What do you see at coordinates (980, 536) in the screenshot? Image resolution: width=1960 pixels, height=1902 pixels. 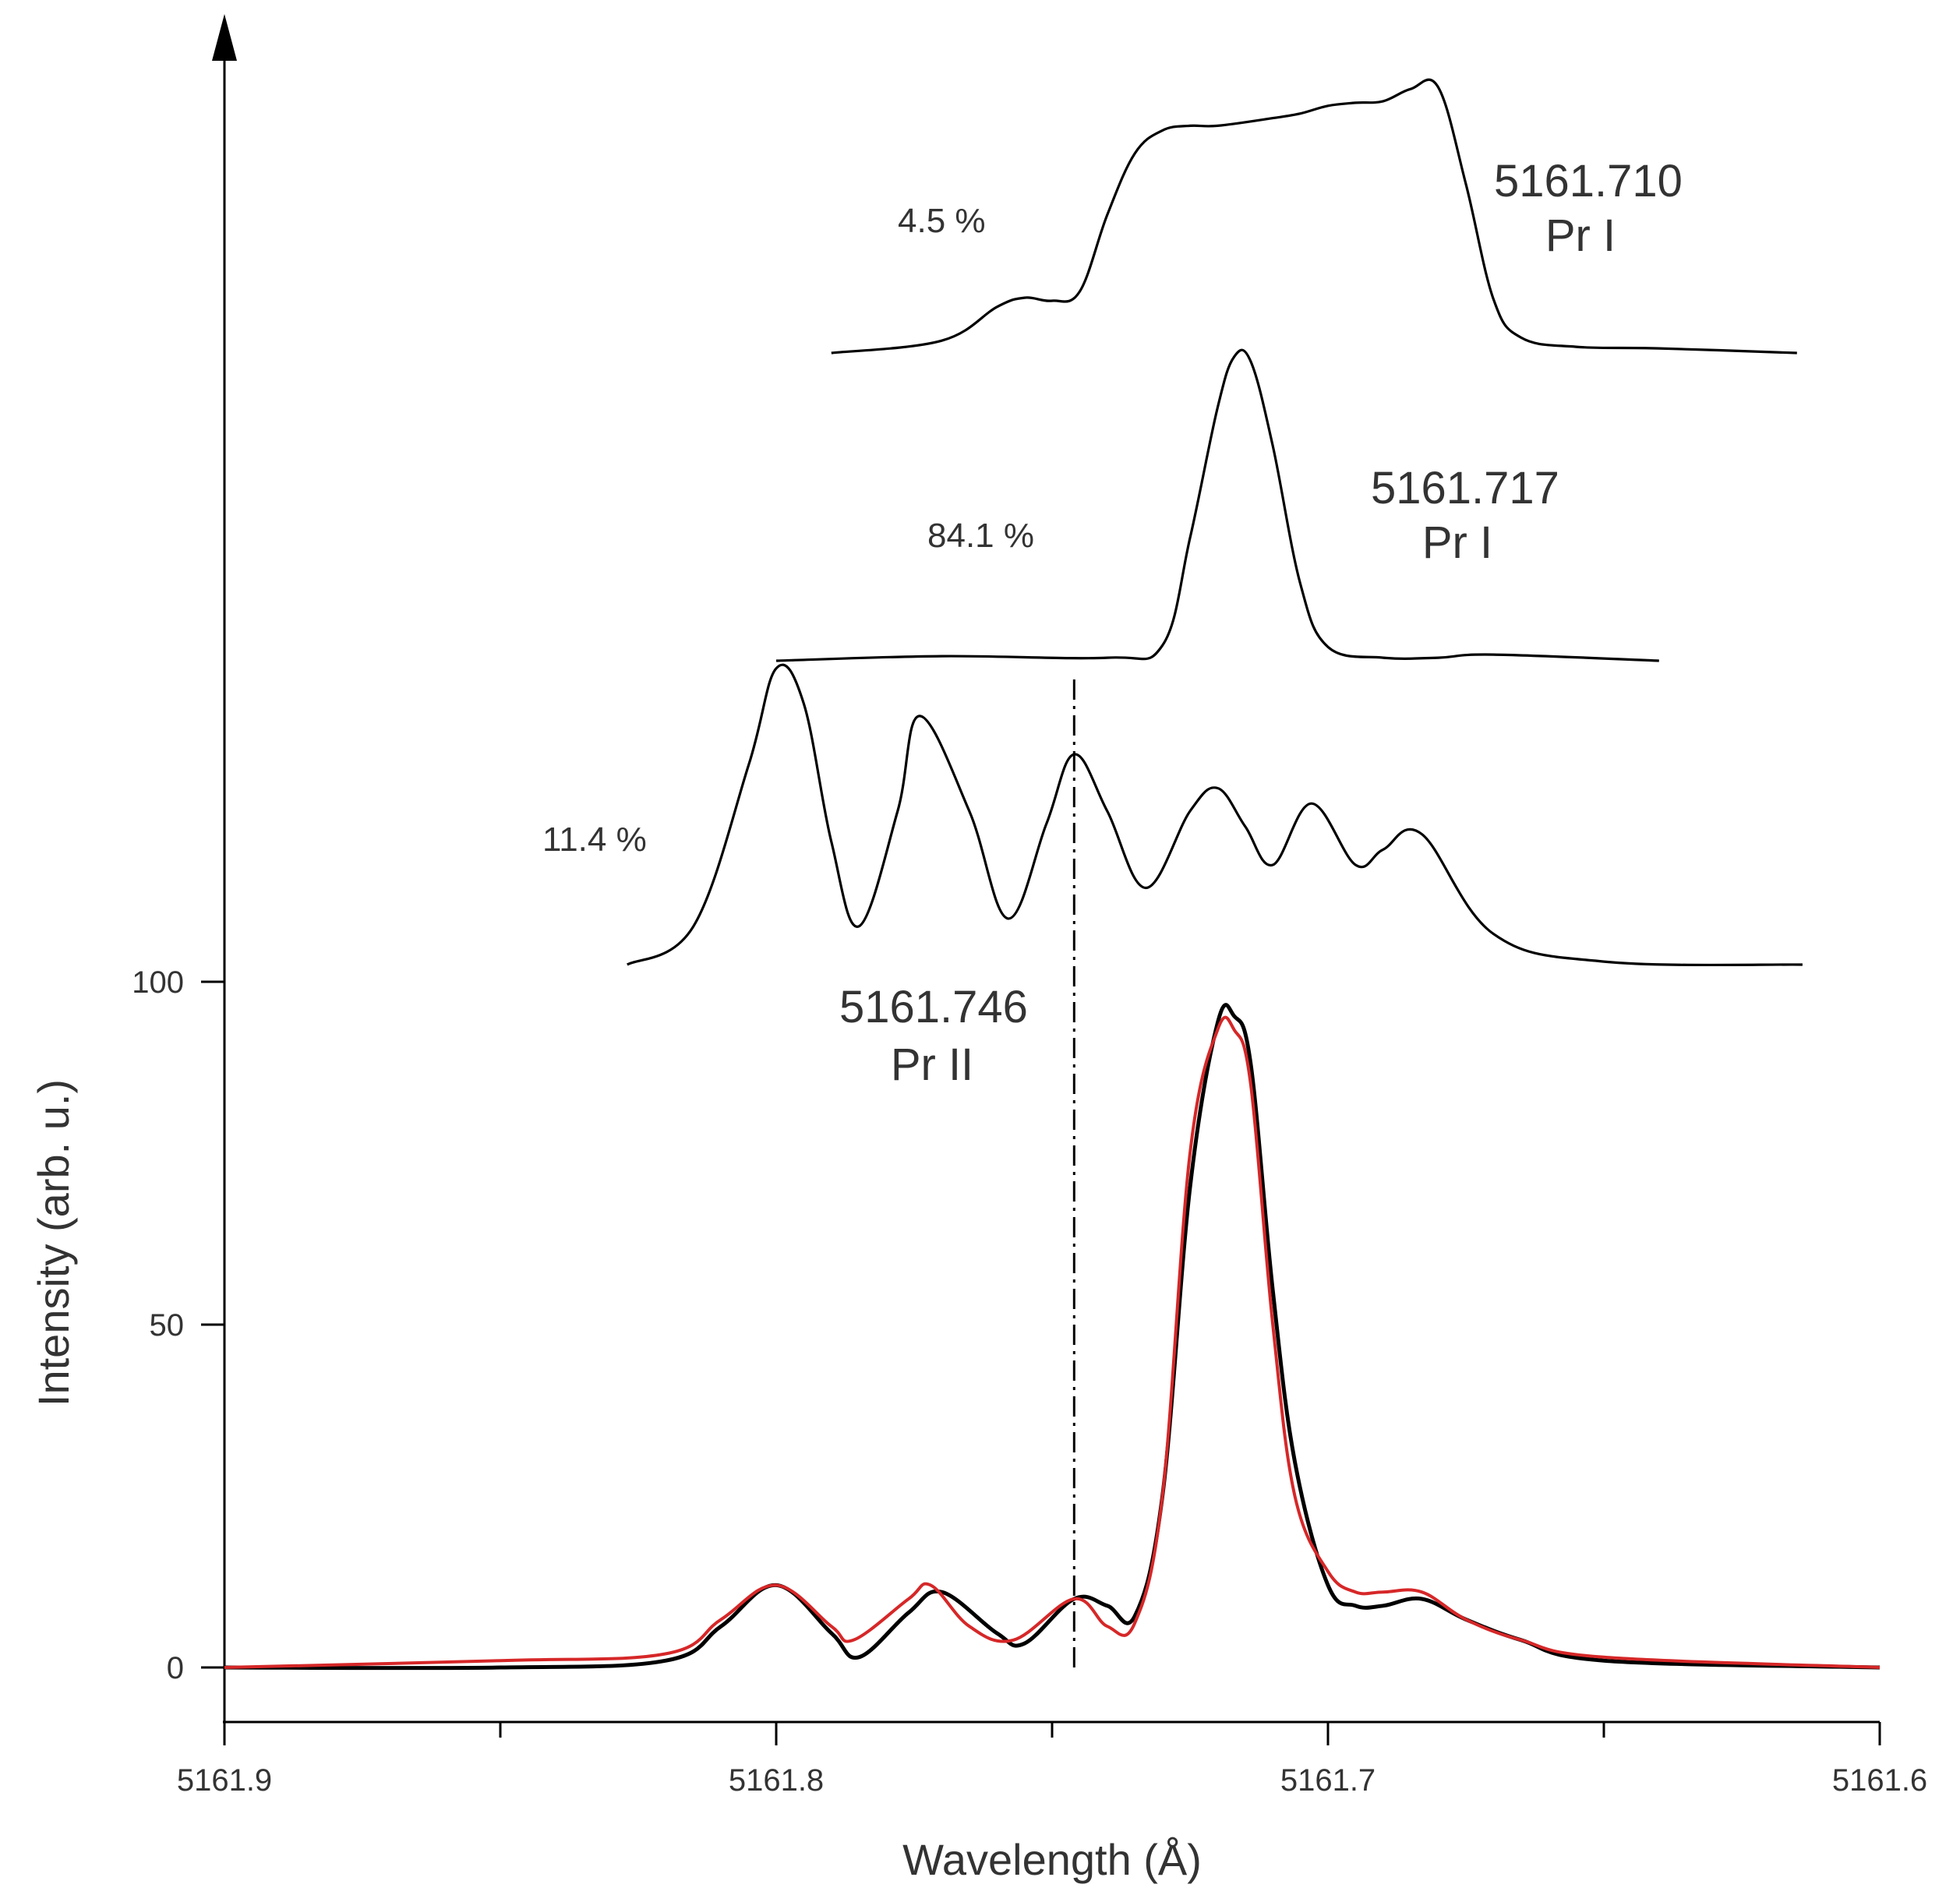 I see `percent-label-84-1: 84.1 %` at bounding box center [980, 536].